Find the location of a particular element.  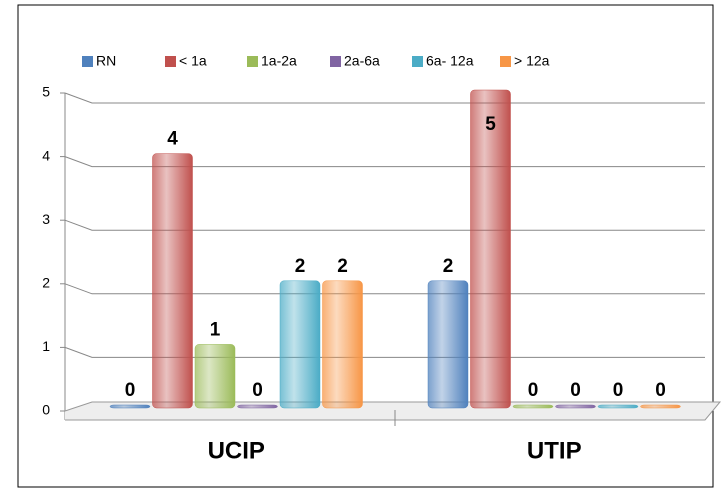

legend-label: 6a- 12a is located at coordinates (450, 61).